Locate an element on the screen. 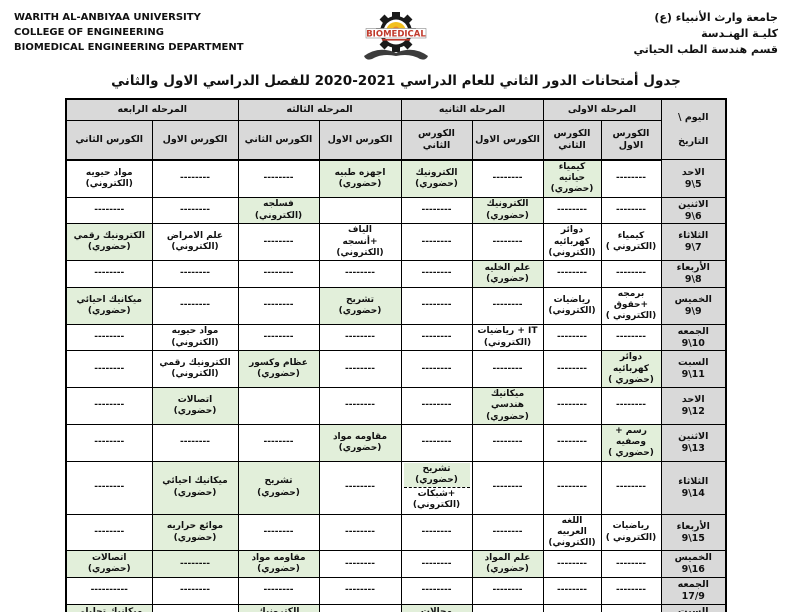 This screenshot has width=792, height=612. stage3-header: المرحله الثالثه is located at coordinates (319, 110).